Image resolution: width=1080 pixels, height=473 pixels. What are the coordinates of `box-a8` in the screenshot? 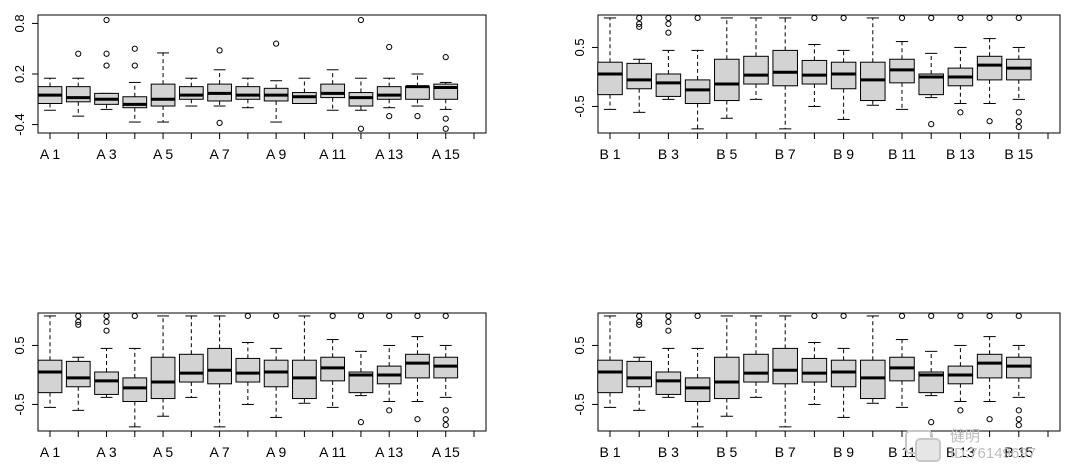 It's located at (248, 93).